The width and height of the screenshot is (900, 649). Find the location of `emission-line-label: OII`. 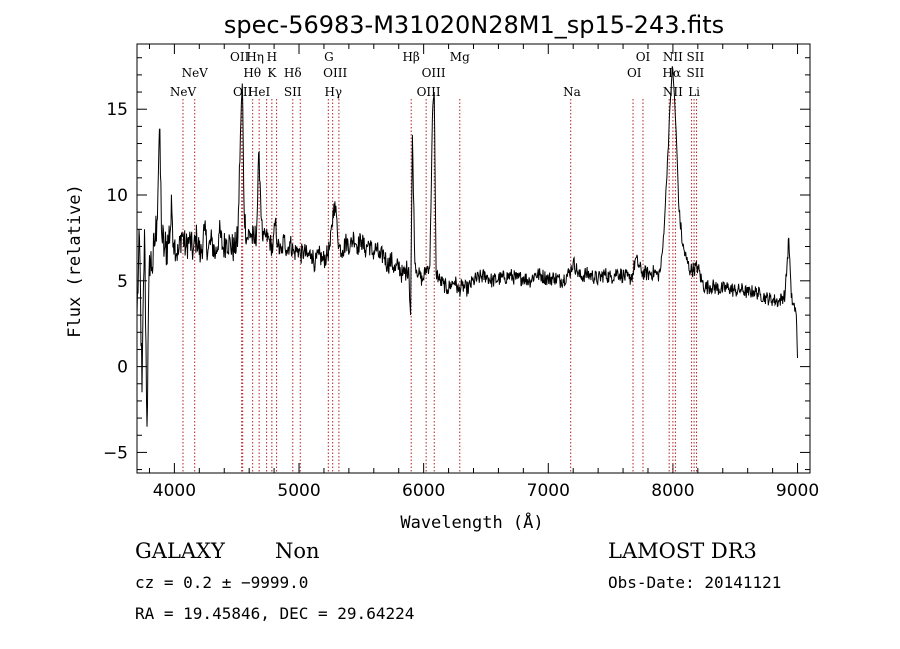

emission-line-label: OII is located at coordinates (240, 57).